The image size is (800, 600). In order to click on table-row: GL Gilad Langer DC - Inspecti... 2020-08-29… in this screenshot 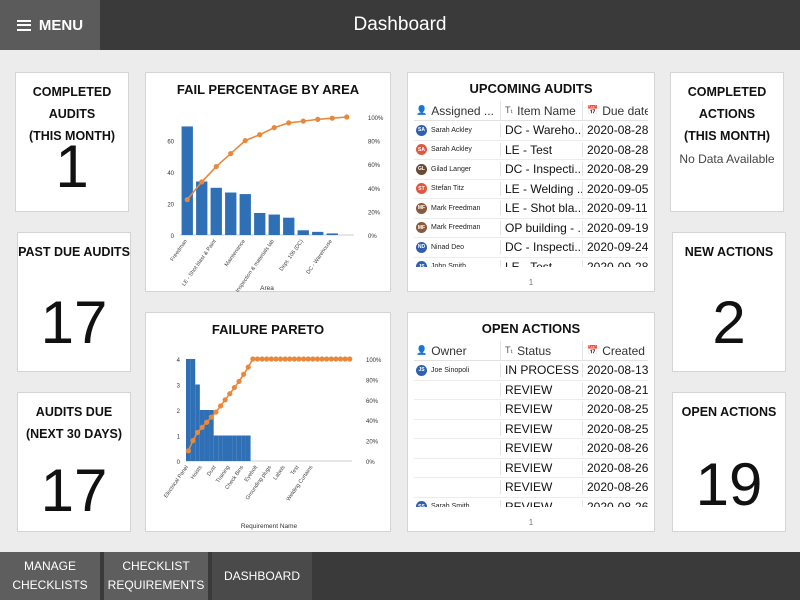, I will do `click(531, 170)`.